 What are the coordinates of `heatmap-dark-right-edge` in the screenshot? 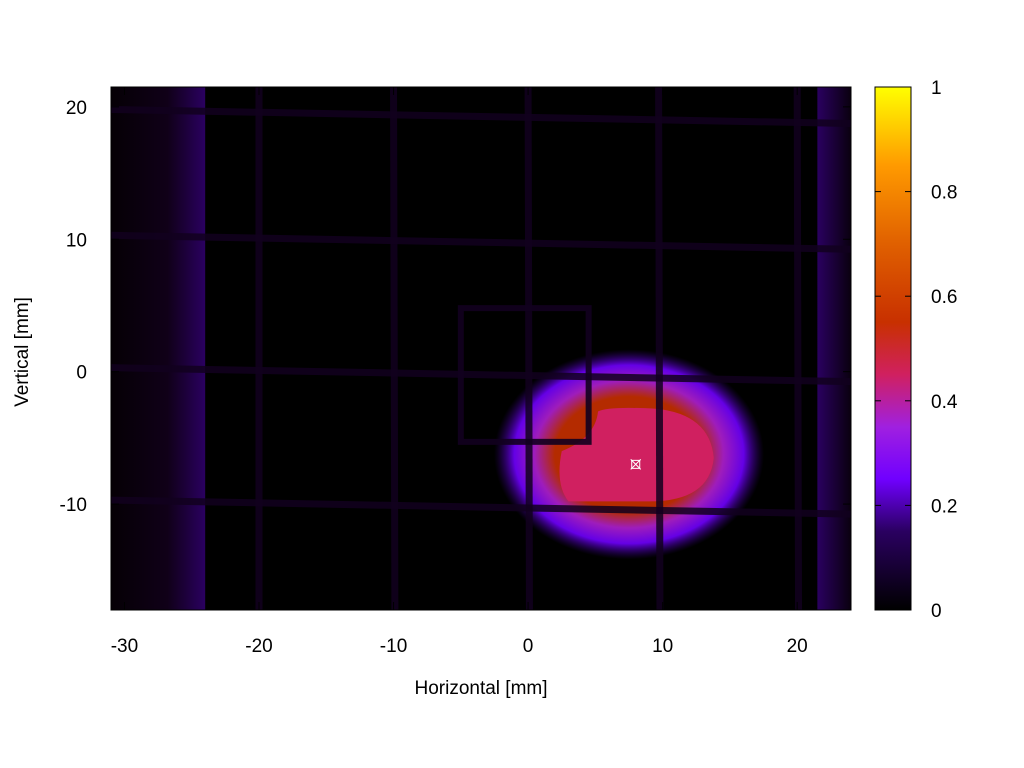 It's located at (834, 348).